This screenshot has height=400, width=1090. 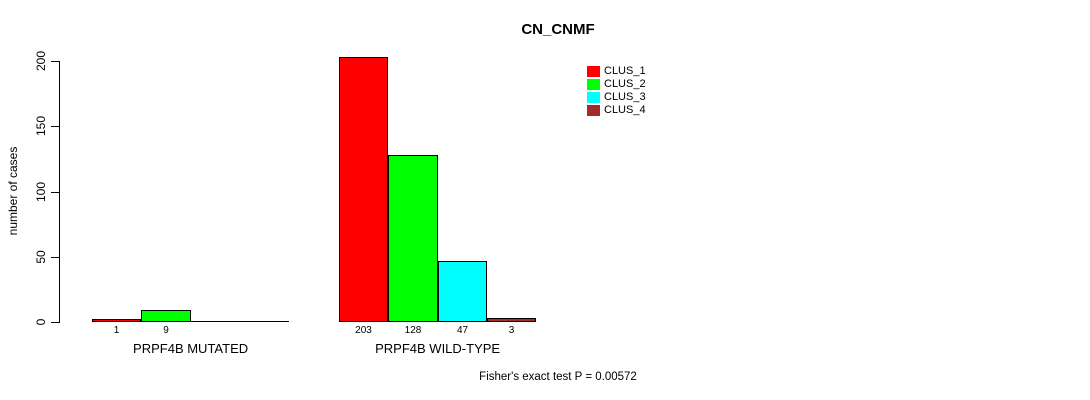 What do you see at coordinates (41, 61) in the screenshot?
I see `y-axis-tick-label: 200` at bounding box center [41, 61].